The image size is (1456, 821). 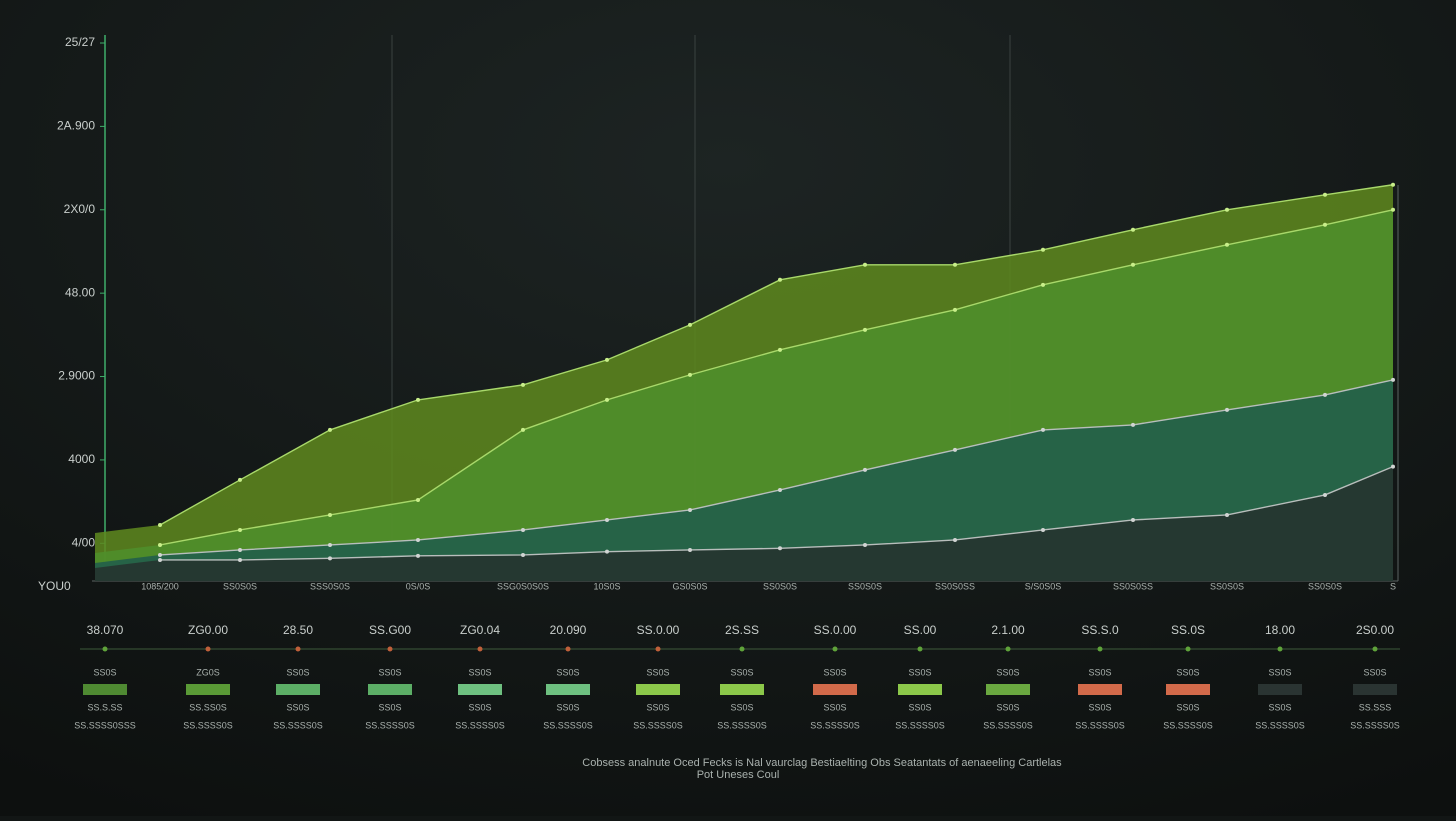 What do you see at coordinates (81, 459) in the screenshot?
I see `y-tick-label: 4000` at bounding box center [81, 459].